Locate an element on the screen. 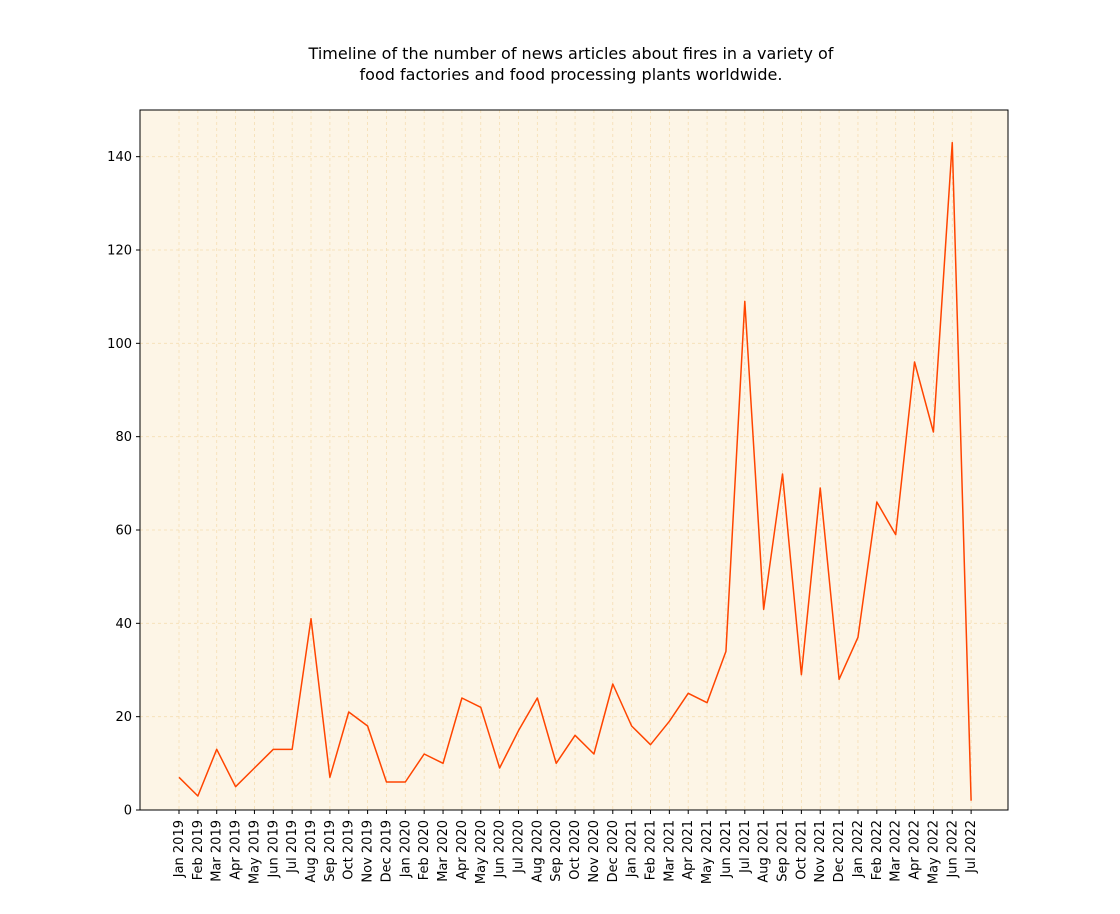  y-tick-label: 140 is located at coordinates (119, 157).